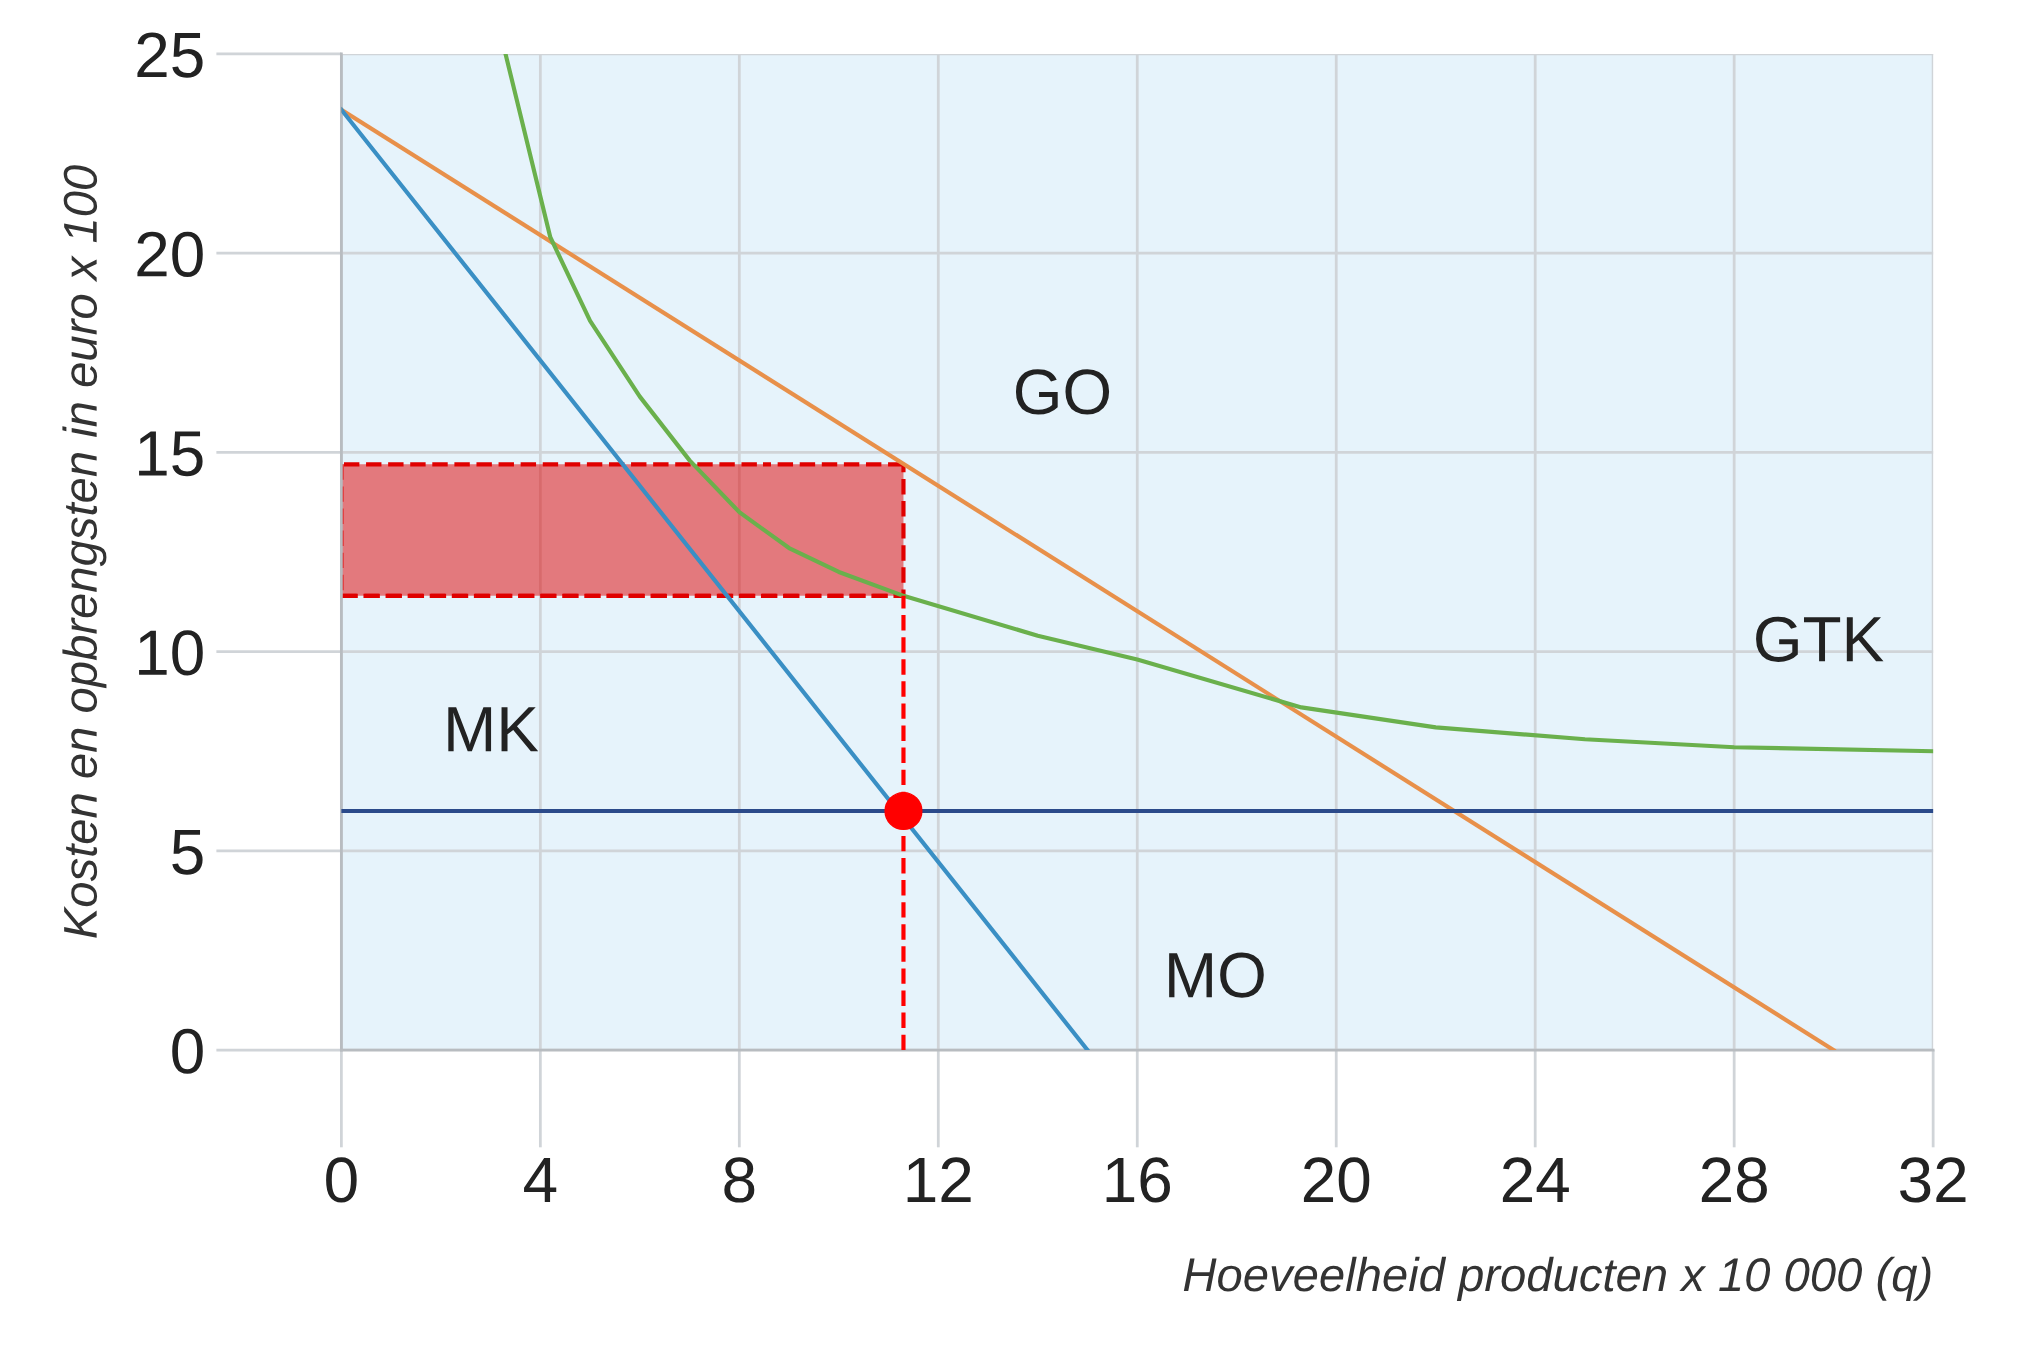 The image size is (2020, 1348). Describe the element at coordinates (170, 55) in the screenshot. I see `y-tick-label: 25` at that location.